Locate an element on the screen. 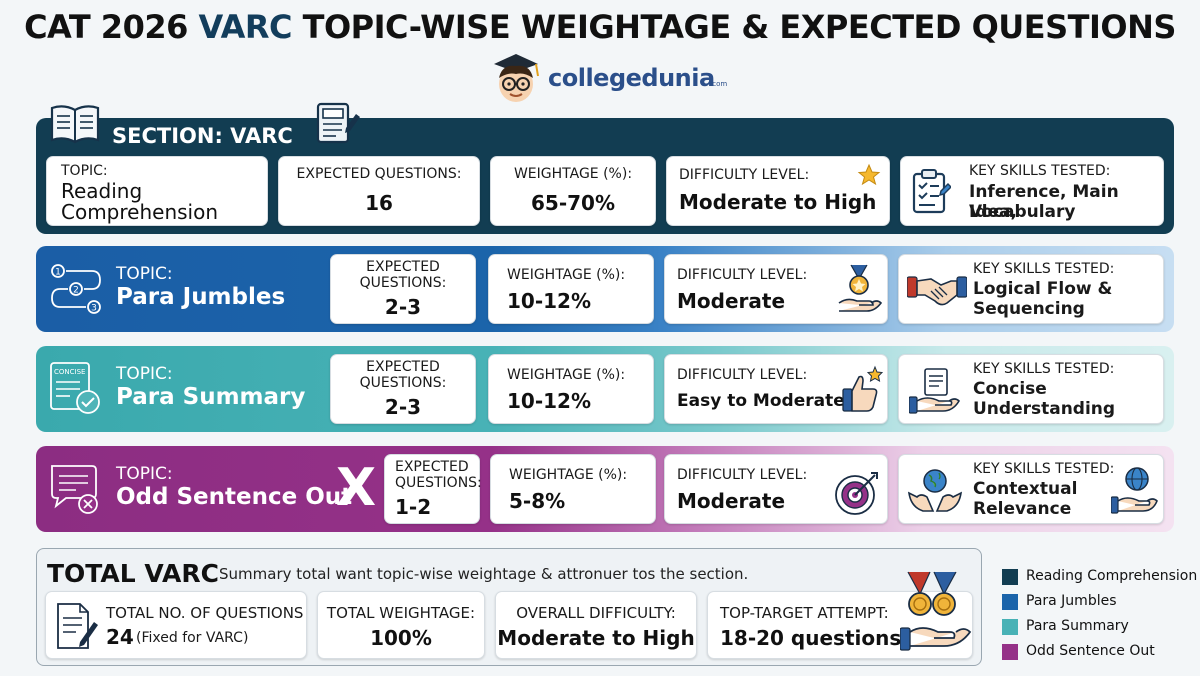  pj-topic-name: Para Jumbles is located at coordinates (201, 297).